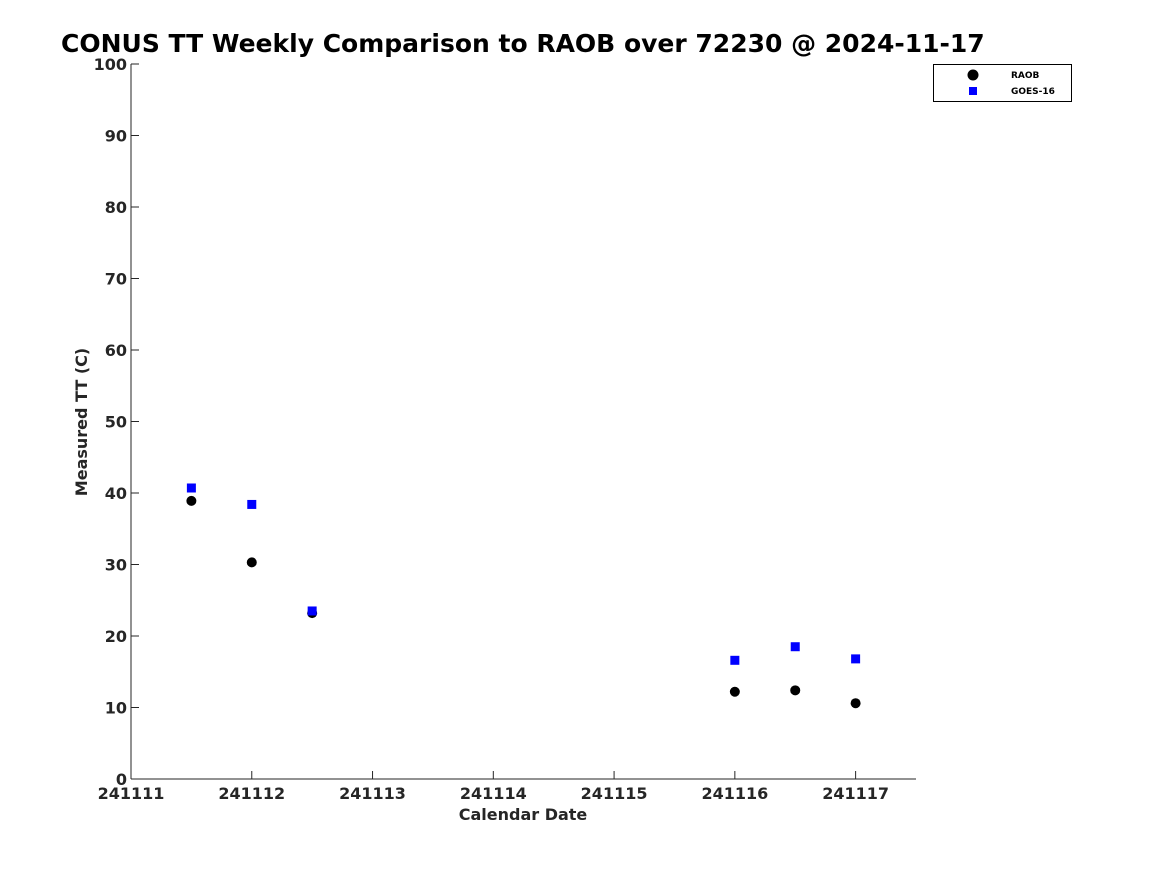 The image size is (1167, 875). I want to click on x-tick-label: 241111, so click(131, 793).